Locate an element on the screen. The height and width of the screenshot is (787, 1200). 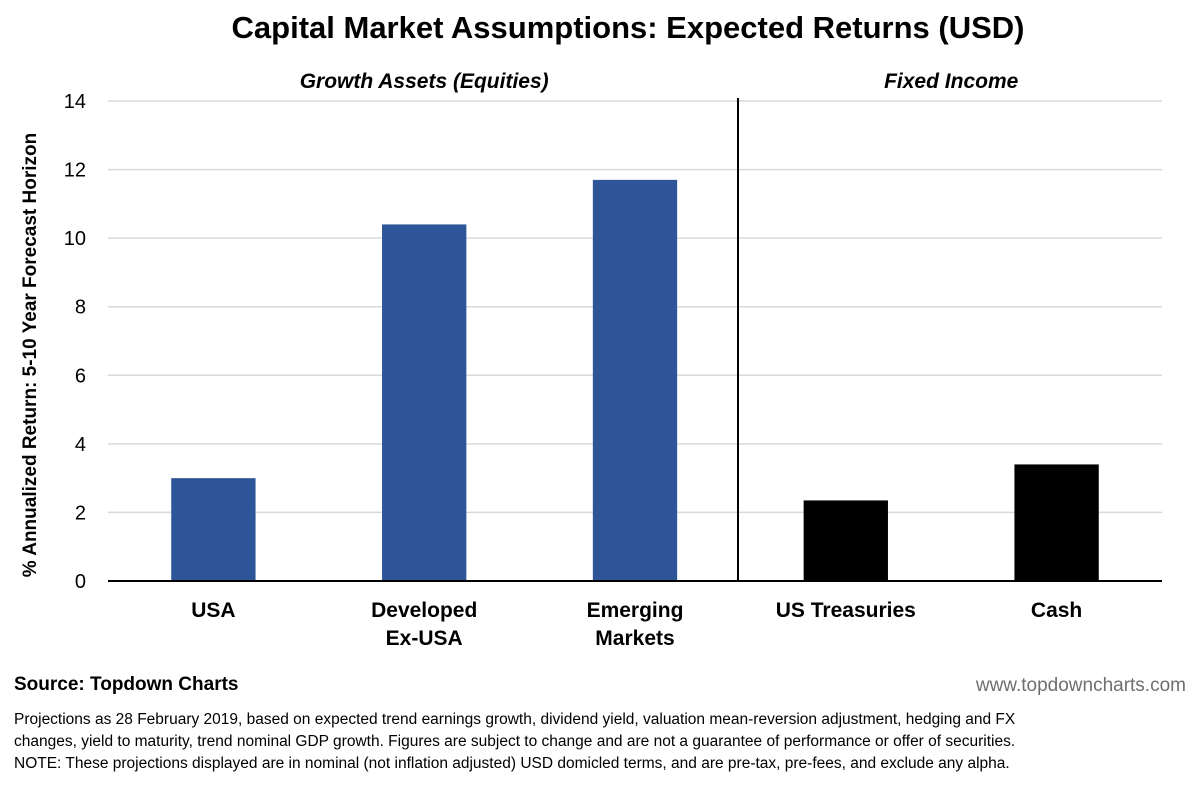
y-axis-ticks: 0 2 4 6 8 10 12 14 is located at coordinates (75, 342).